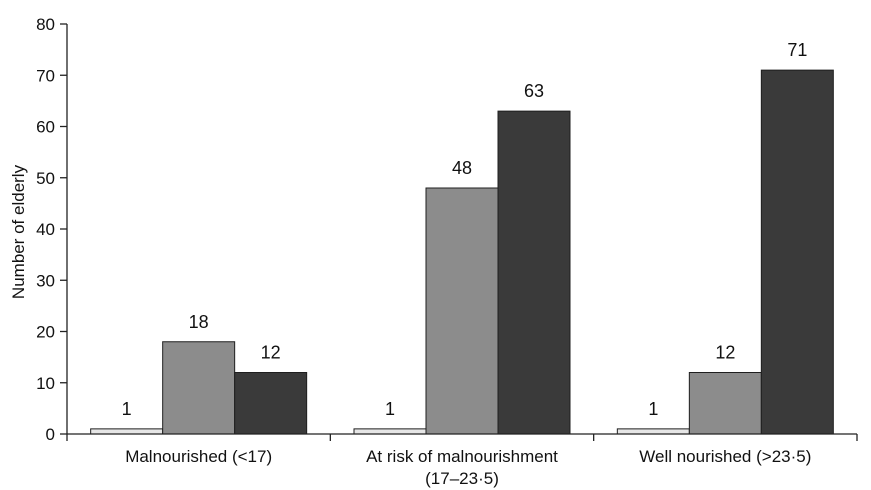 The image size is (871, 490). I want to click on y-tick-label-70: 70, so click(45, 75).